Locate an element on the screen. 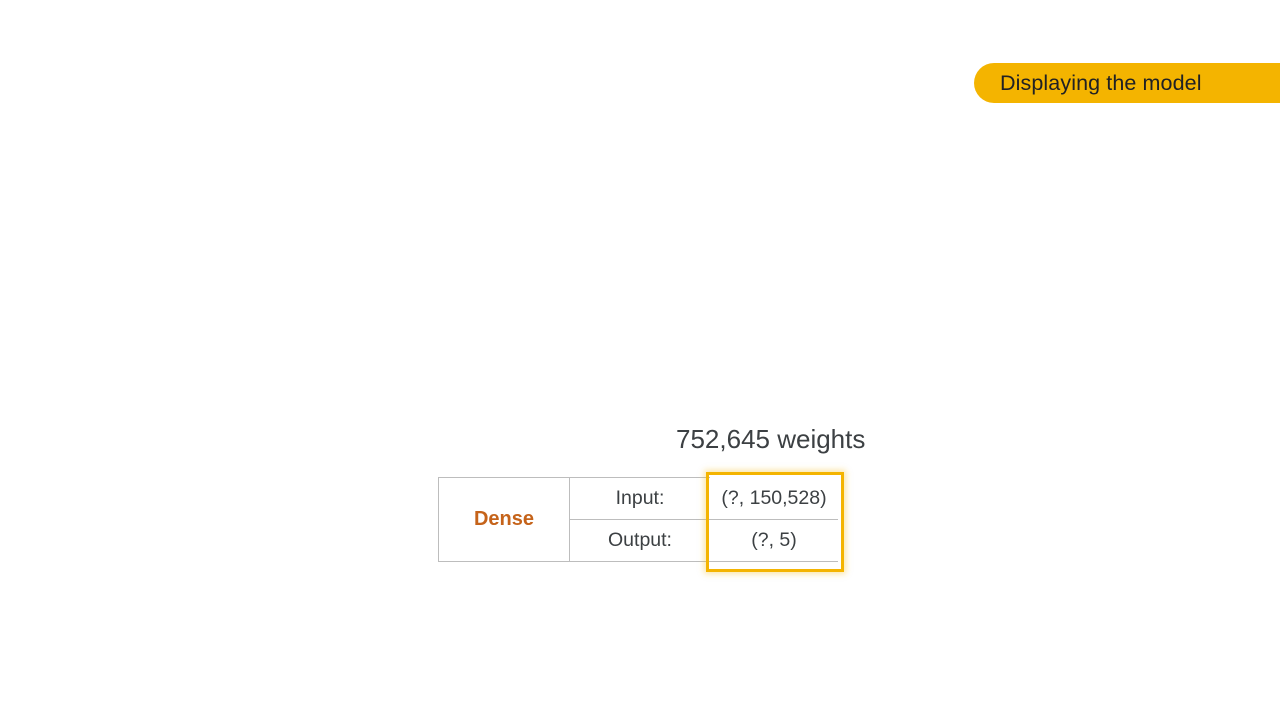 This screenshot has width=1280, height=720. layer-table: Dense Input: Output: (?, 150,528) (?, 5) is located at coordinates (638, 519).